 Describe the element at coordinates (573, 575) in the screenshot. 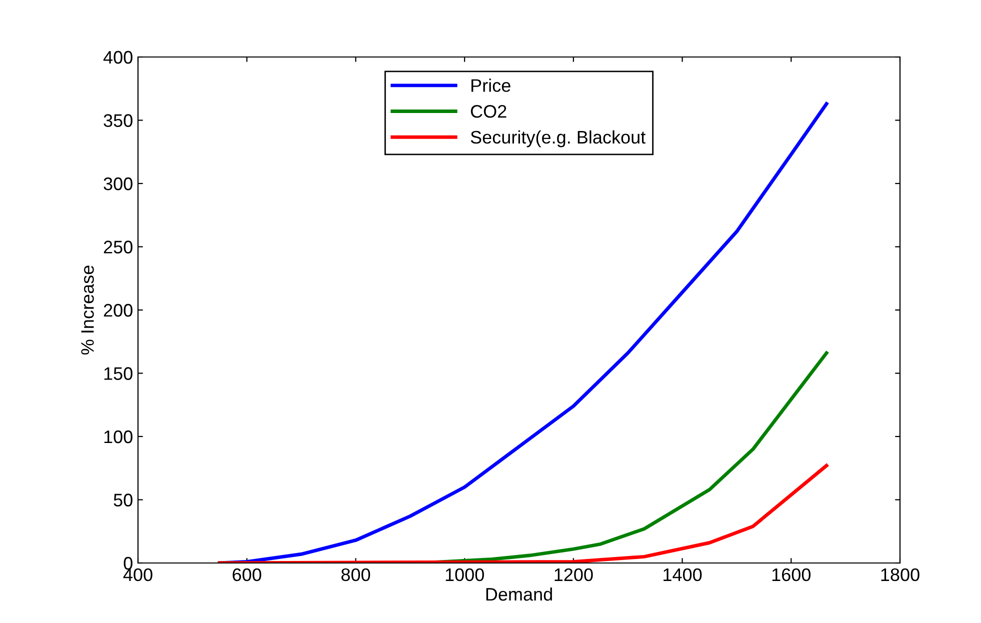

I see `x-tick-label: 1200` at that location.